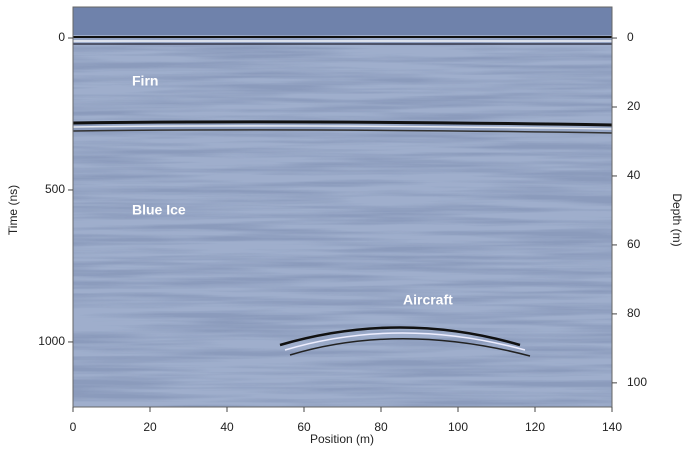  Describe the element at coordinates (637, 382) in the screenshot. I see `y2-tick-label: 100` at that location.